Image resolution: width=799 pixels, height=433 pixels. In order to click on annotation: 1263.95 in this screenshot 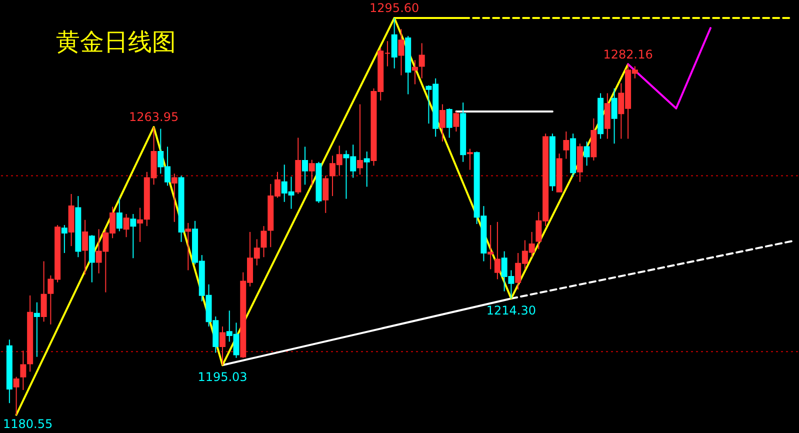, I will do `click(153, 117)`.